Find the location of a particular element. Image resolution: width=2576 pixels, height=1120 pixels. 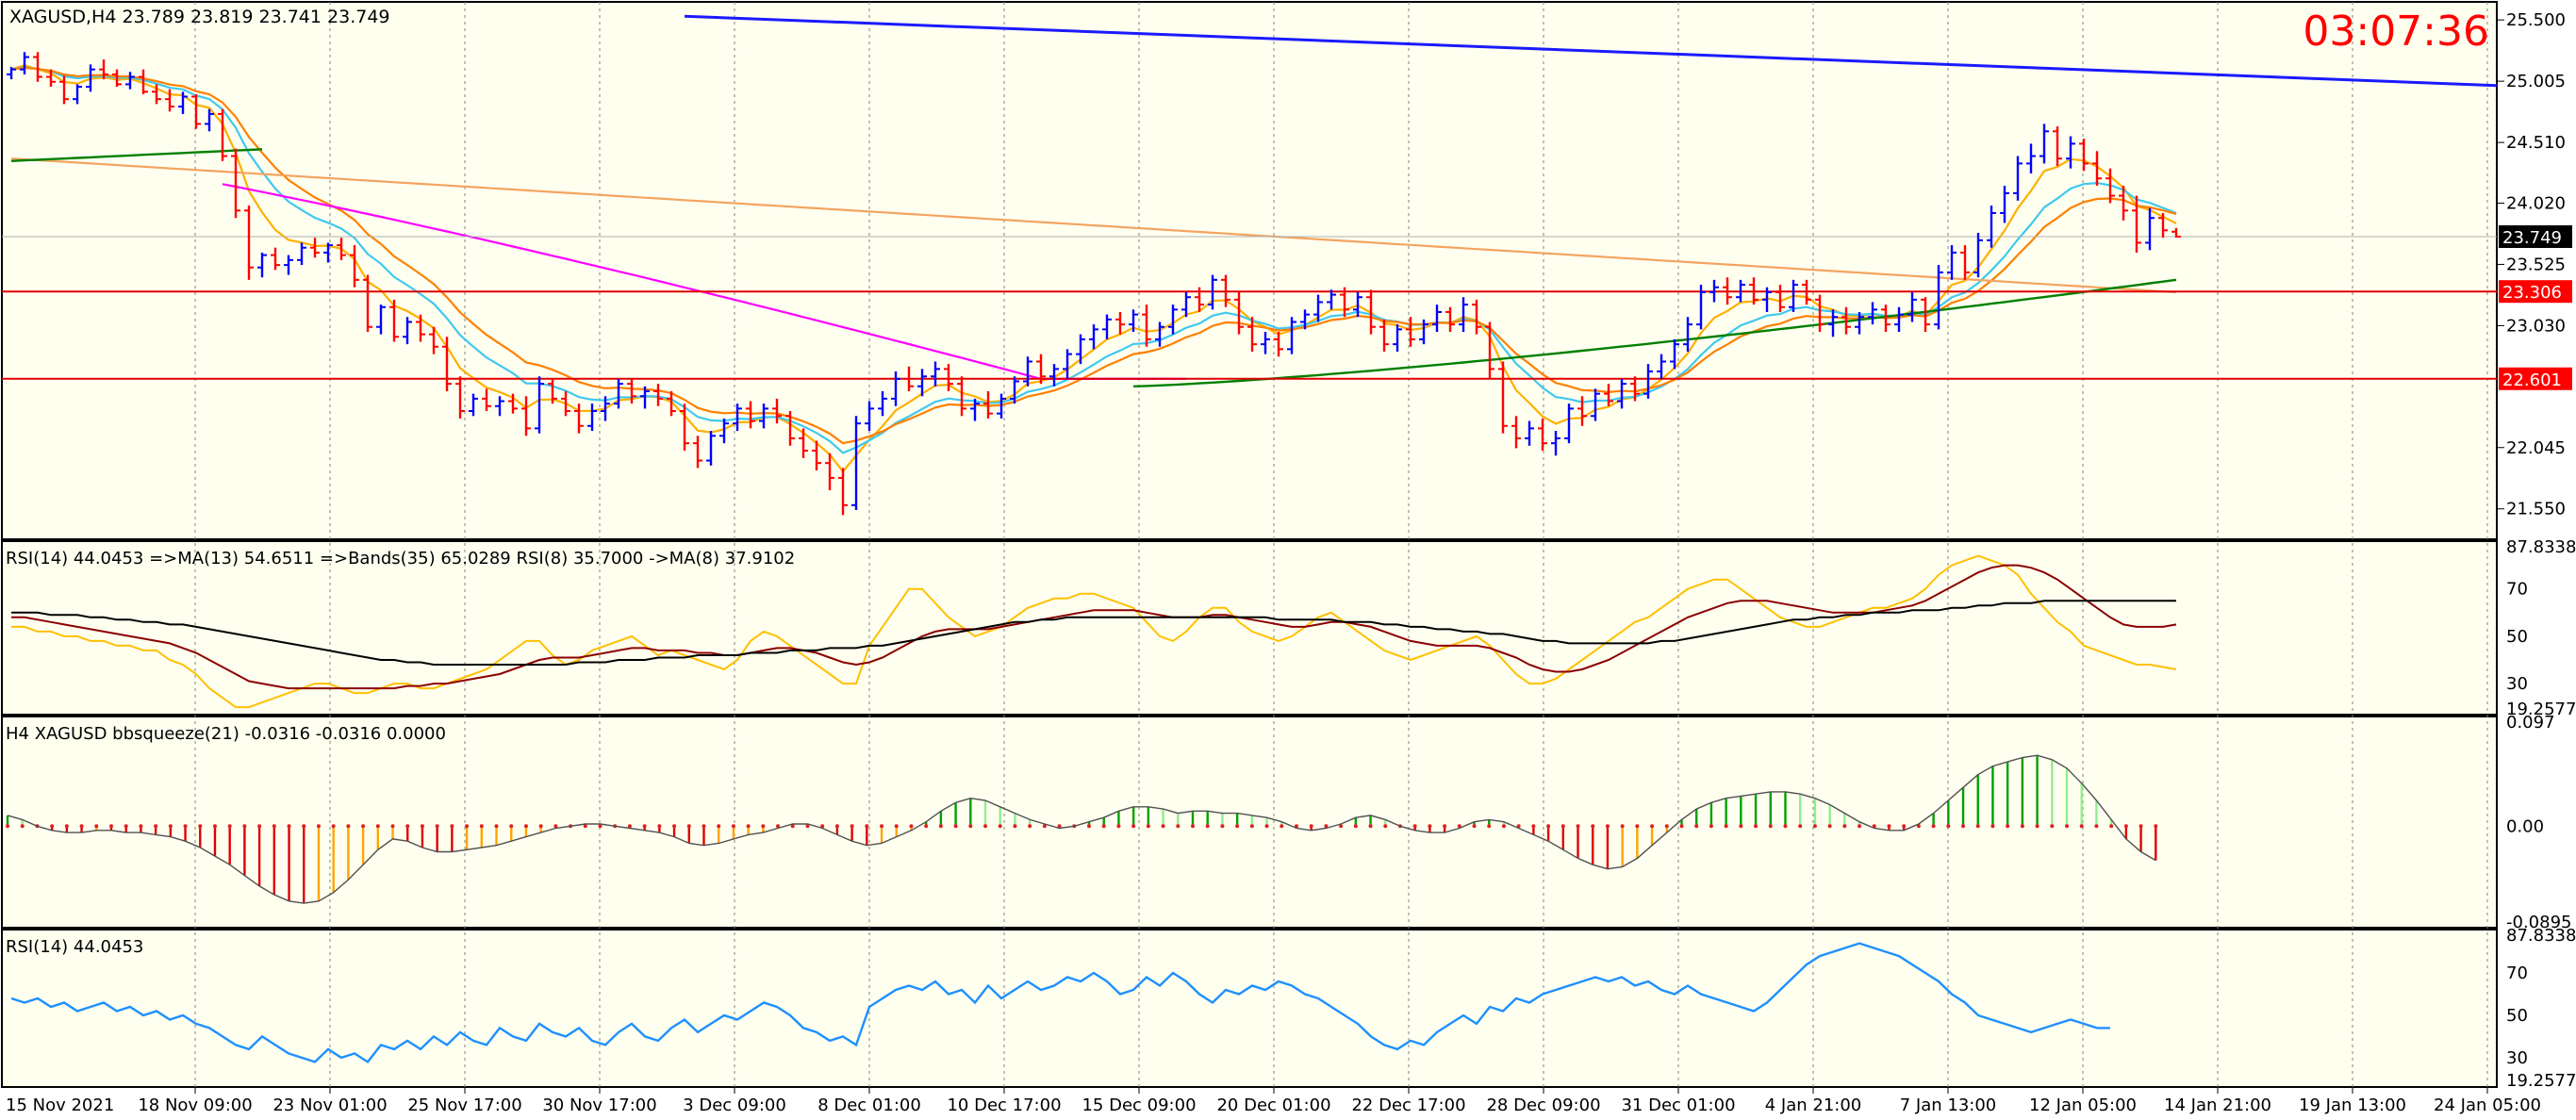

time-tick-label: 4 Jan 21:00 is located at coordinates (1813, 1105).